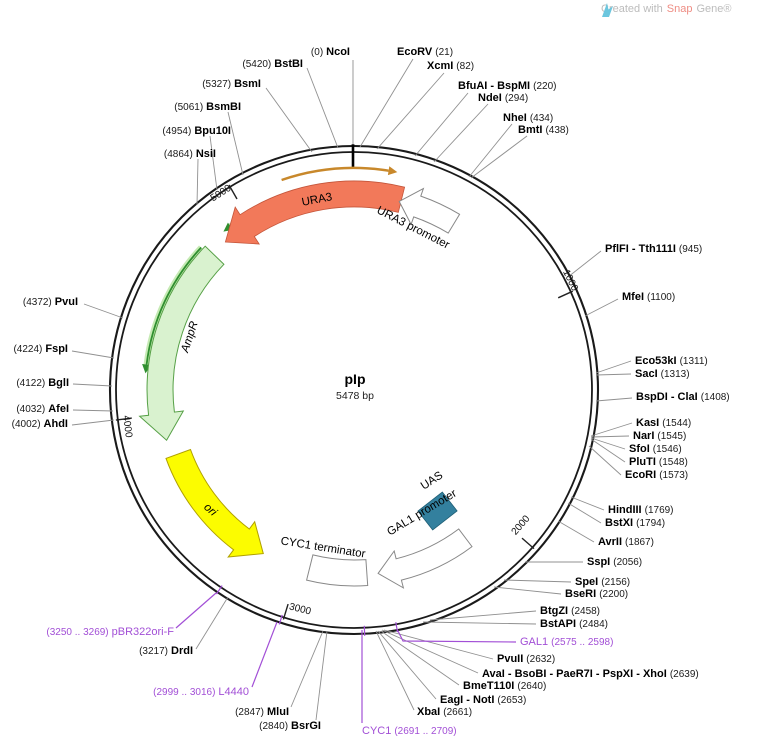  I want to click on site-pos: (1867), so click(639, 542).